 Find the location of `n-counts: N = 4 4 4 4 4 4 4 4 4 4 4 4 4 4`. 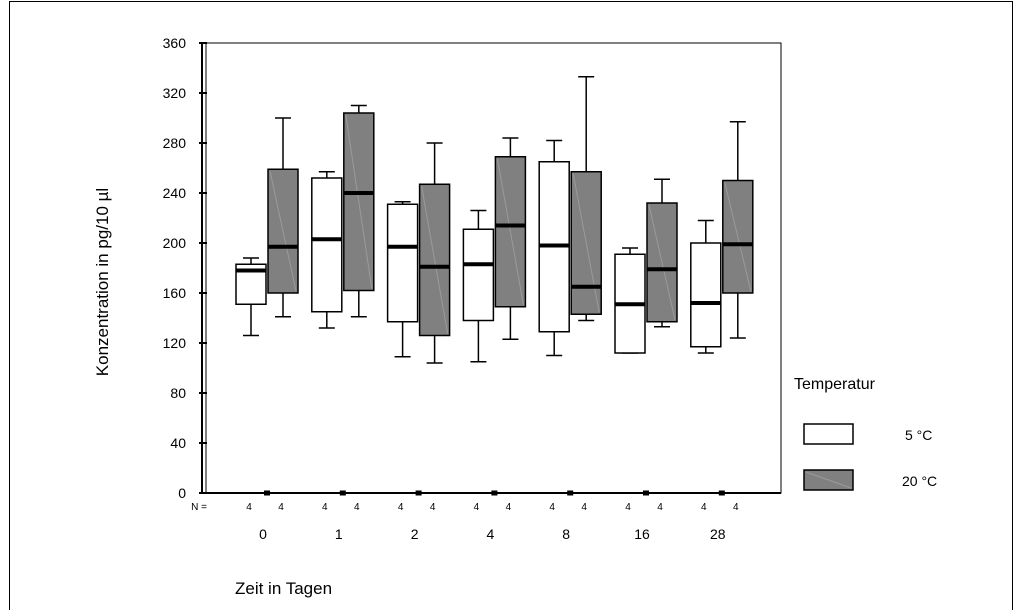

n-counts: N = 4 4 4 4 4 4 4 4 4 4 4 4 4 4 is located at coordinates (465, 507).